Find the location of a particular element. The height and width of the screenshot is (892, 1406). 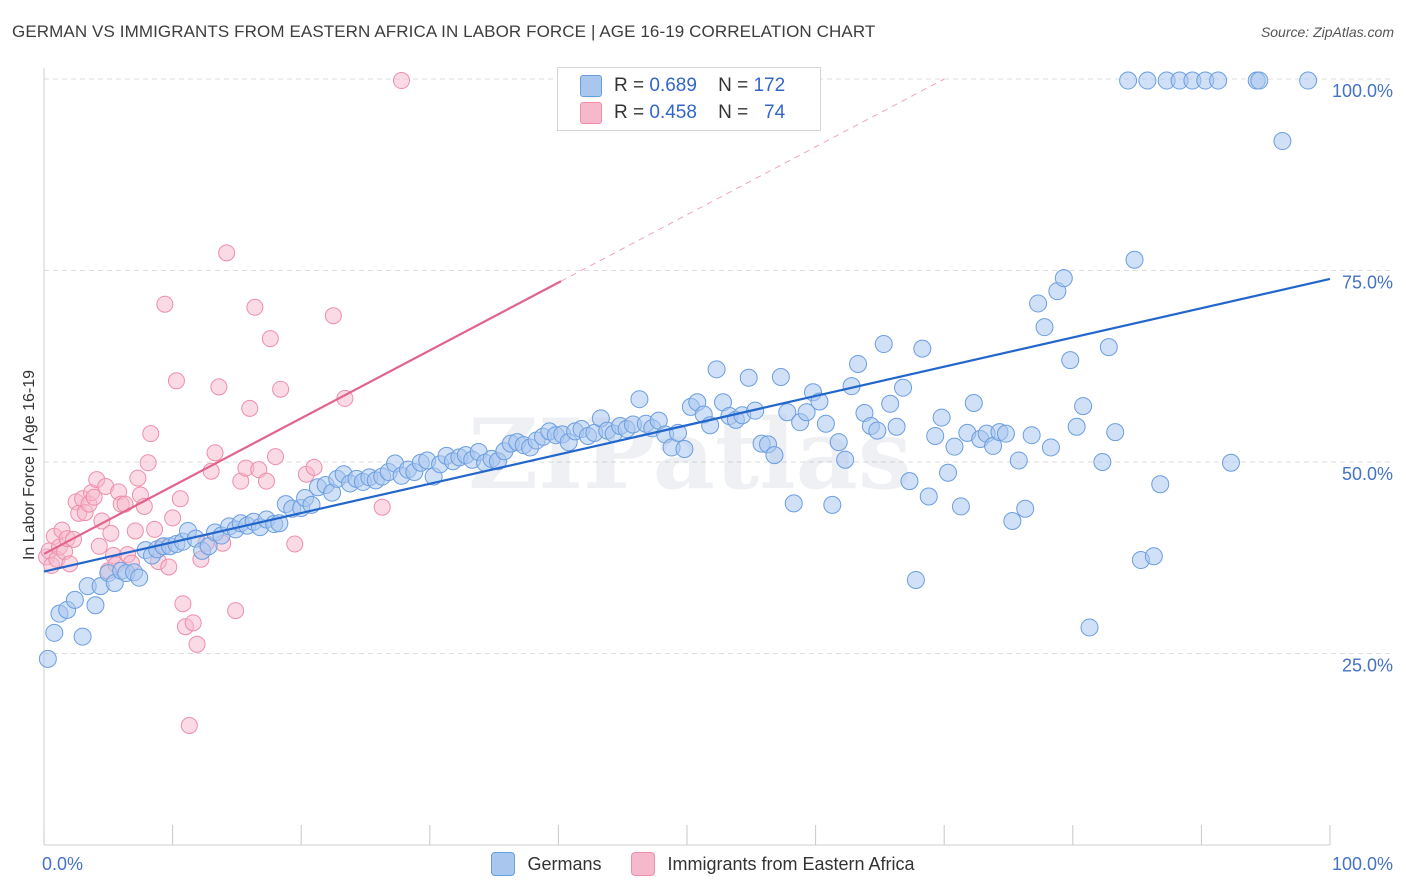

eastern-africa-legend-label: Immigrants from Eastern Africa is located at coordinates (791, 863).